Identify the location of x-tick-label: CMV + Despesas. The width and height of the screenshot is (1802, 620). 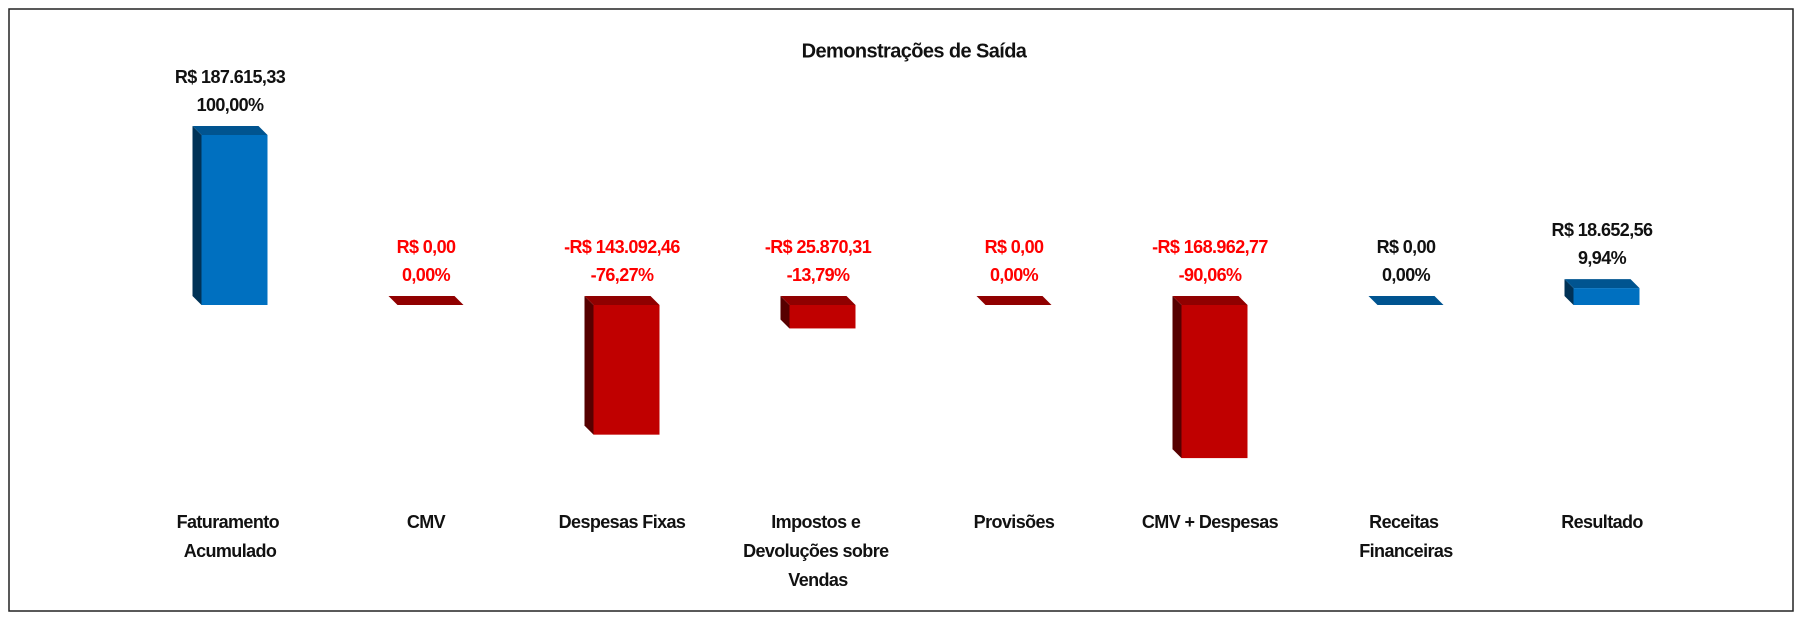
(1210, 522).